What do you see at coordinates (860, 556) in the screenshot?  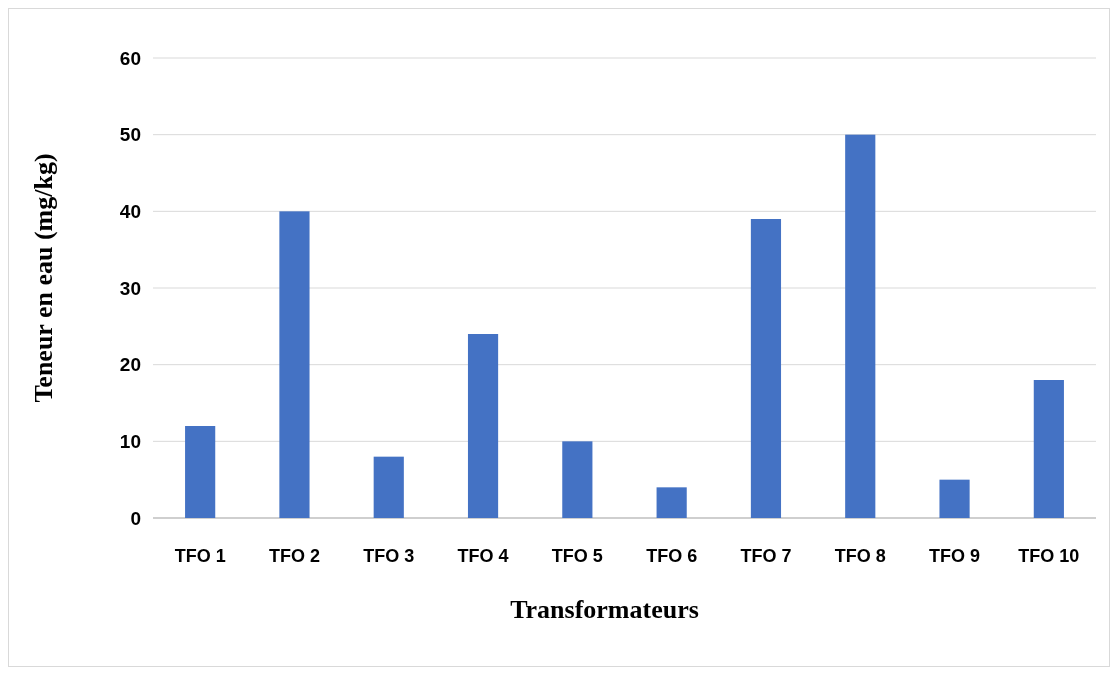 I see `x-tick-label: TFO 8` at bounding box center [860, 556].